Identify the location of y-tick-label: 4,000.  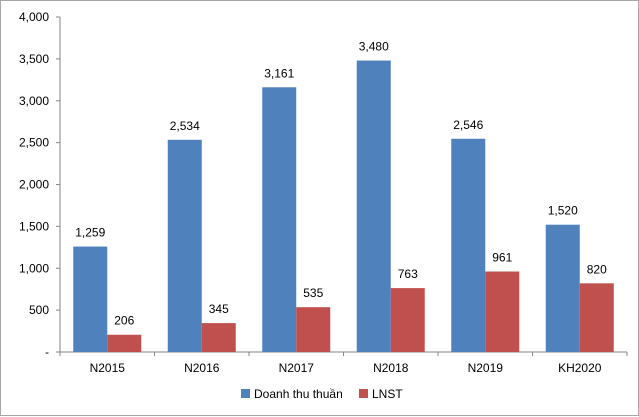
(34, 17).